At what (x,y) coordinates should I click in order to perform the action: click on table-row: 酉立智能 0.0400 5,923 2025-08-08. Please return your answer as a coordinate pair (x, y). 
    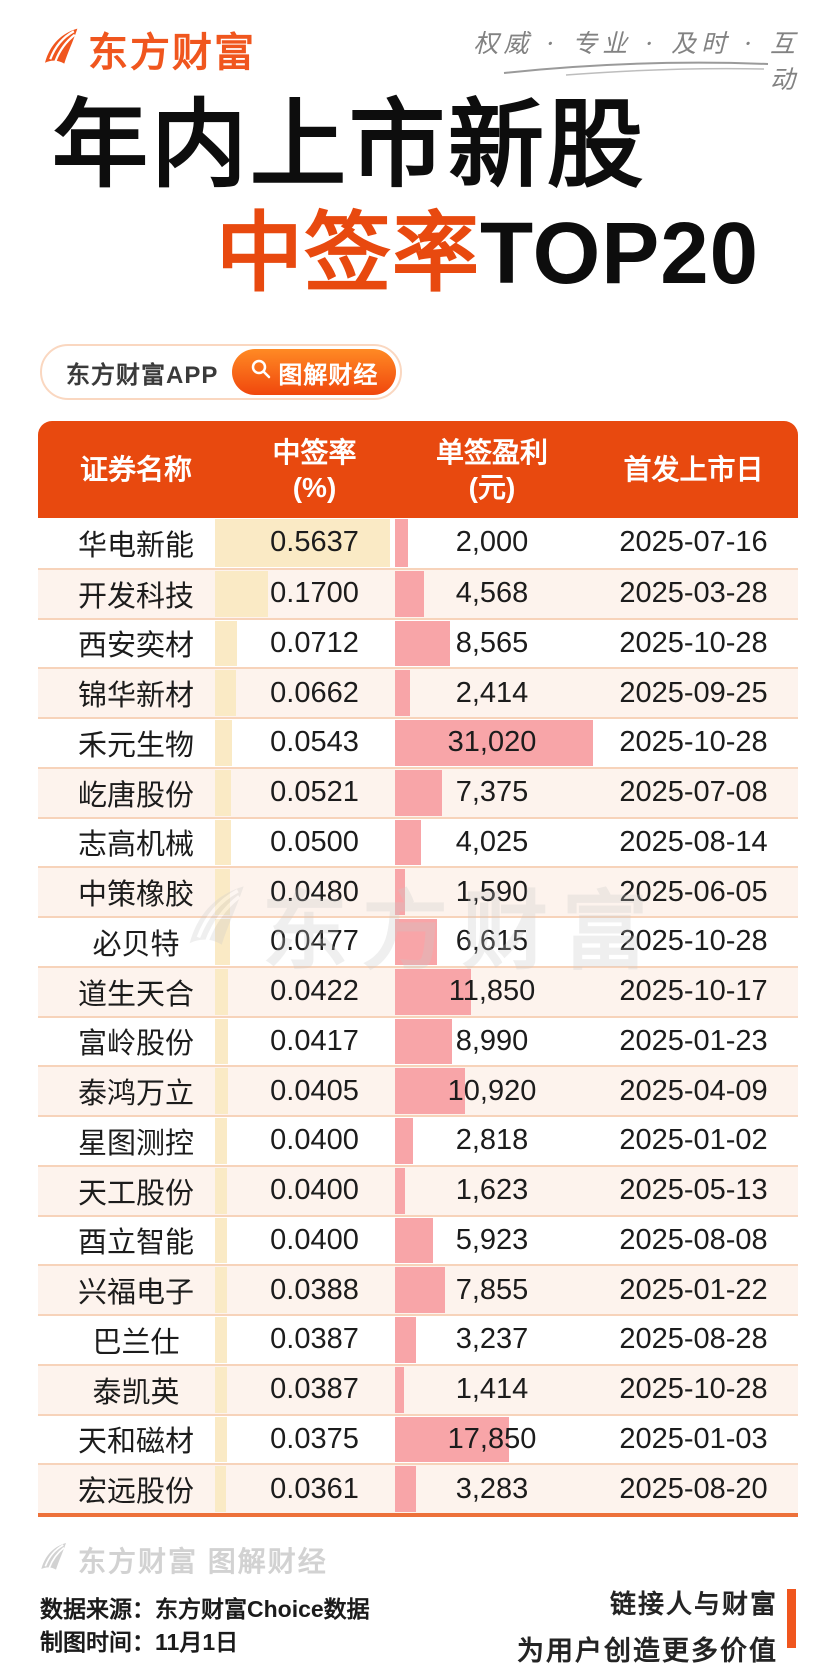
    Looking at the image, I should click on (418, 1239).